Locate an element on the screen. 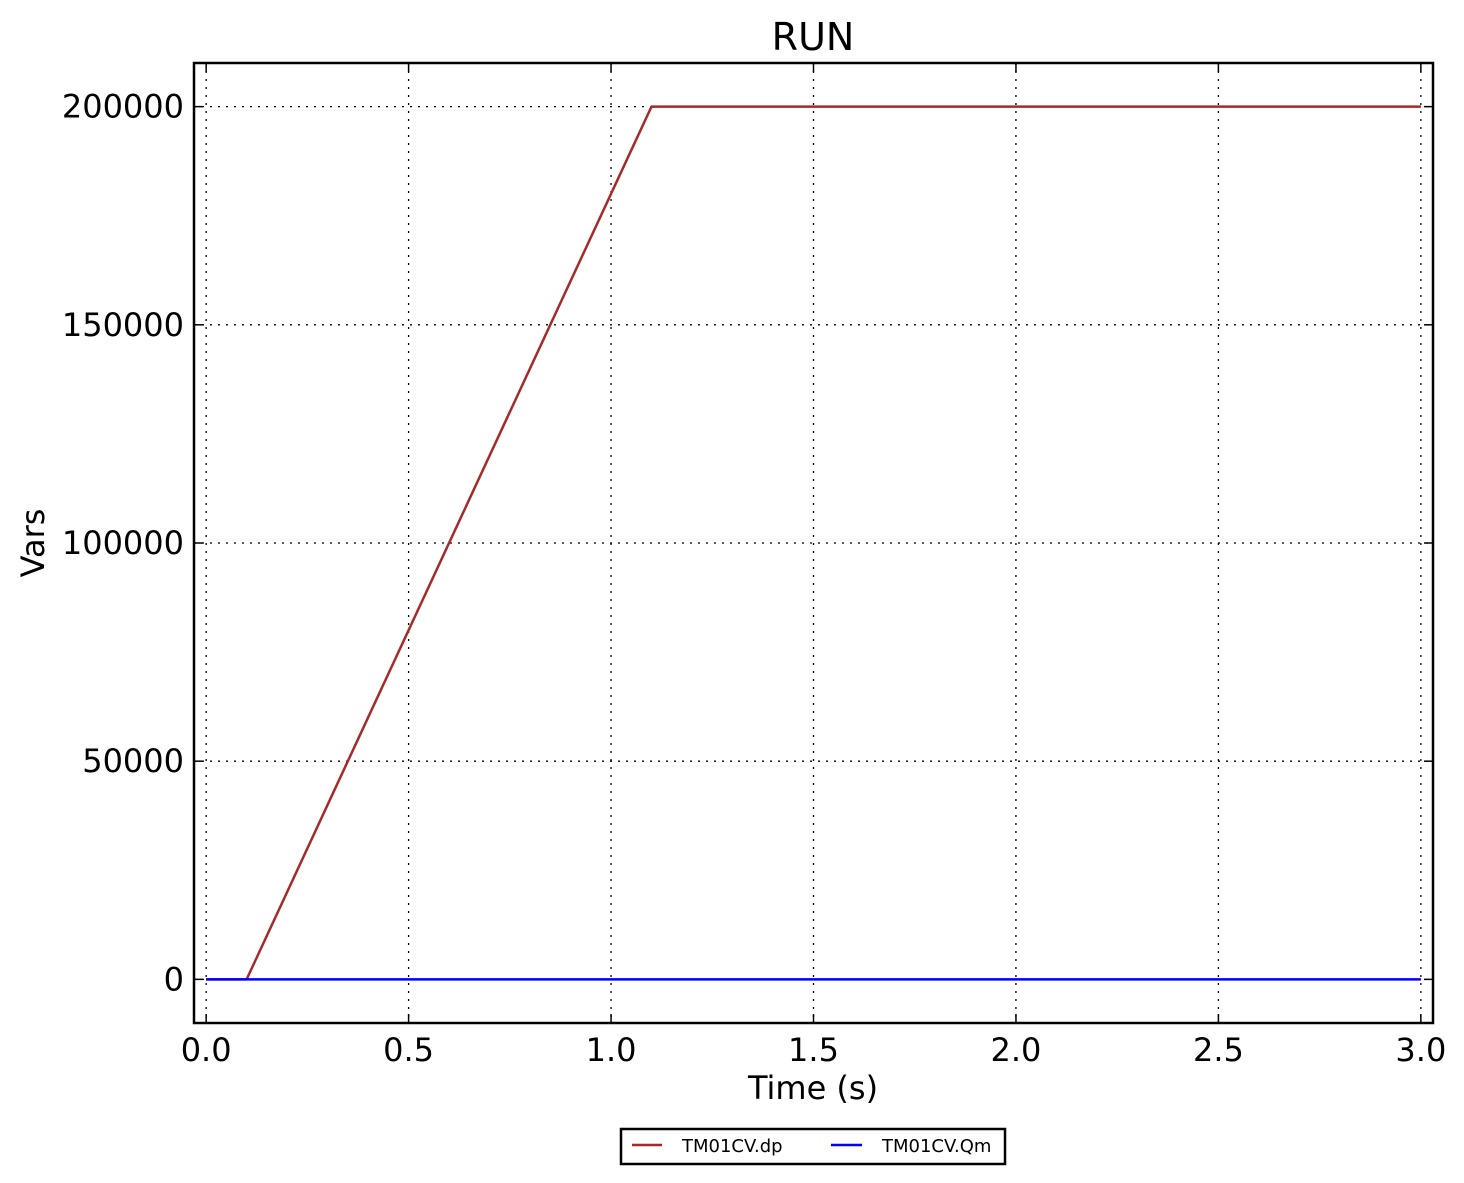 This screenshot has height=1183, width=1464. x-tick-label: 3.0 is located at coordinates (1420, 1050).